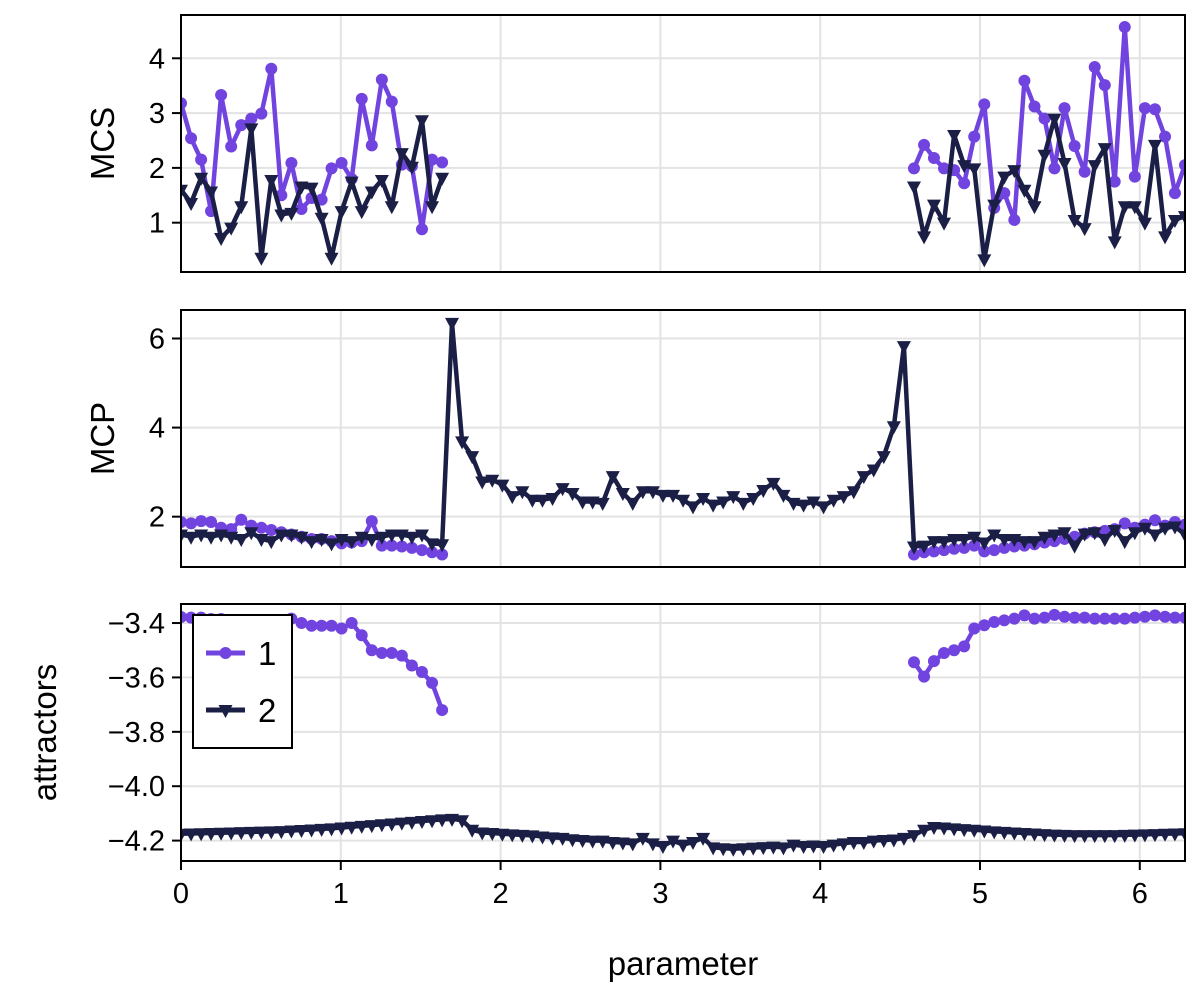 Image resolution: width=1200 pixels, height=1000 pixels. What do you see at coordinates (341, 894) in the screenshot?
I see `x-tick-label: 1` at bounding box center [341, 894].